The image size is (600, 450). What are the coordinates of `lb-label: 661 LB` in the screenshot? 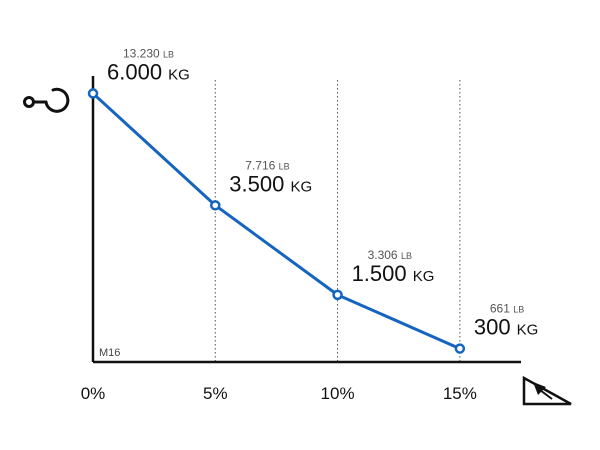 It's located at (507, 309).